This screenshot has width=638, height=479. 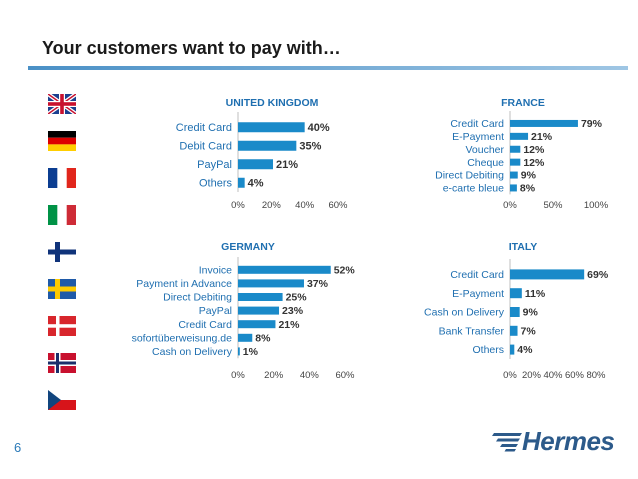 I want to click on chart-title: FRANCE, so click(x=523, y=103).